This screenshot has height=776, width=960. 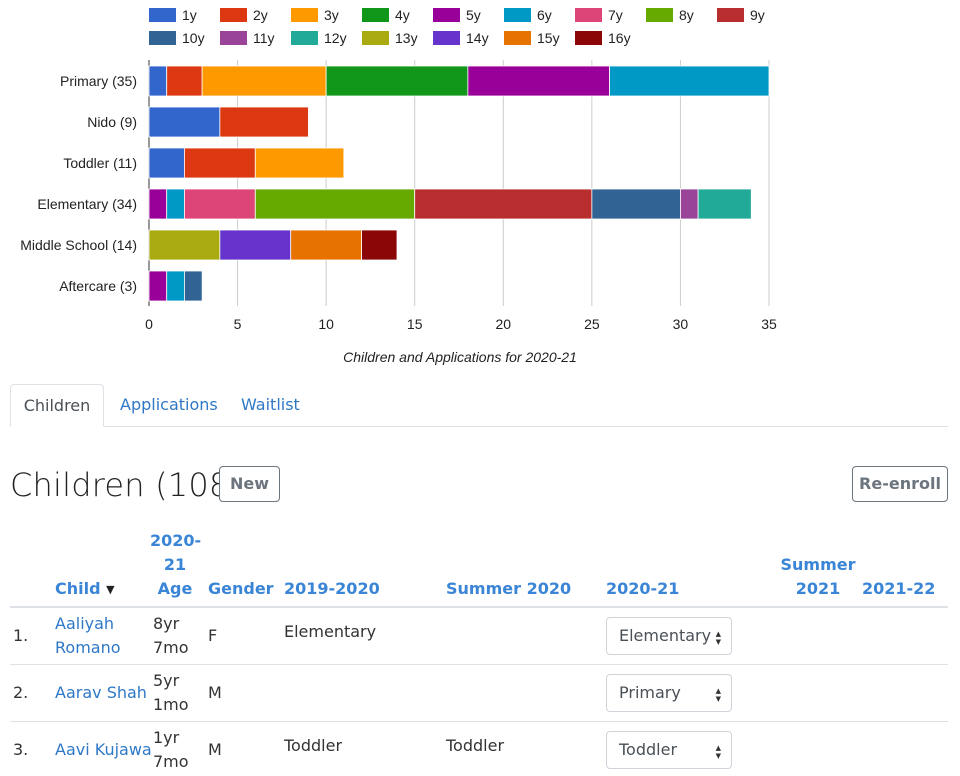 What do you see at coordinates (304, 15) in the screenshot?
I see `legend-swatch-3y` at bounding box center [304, 15].